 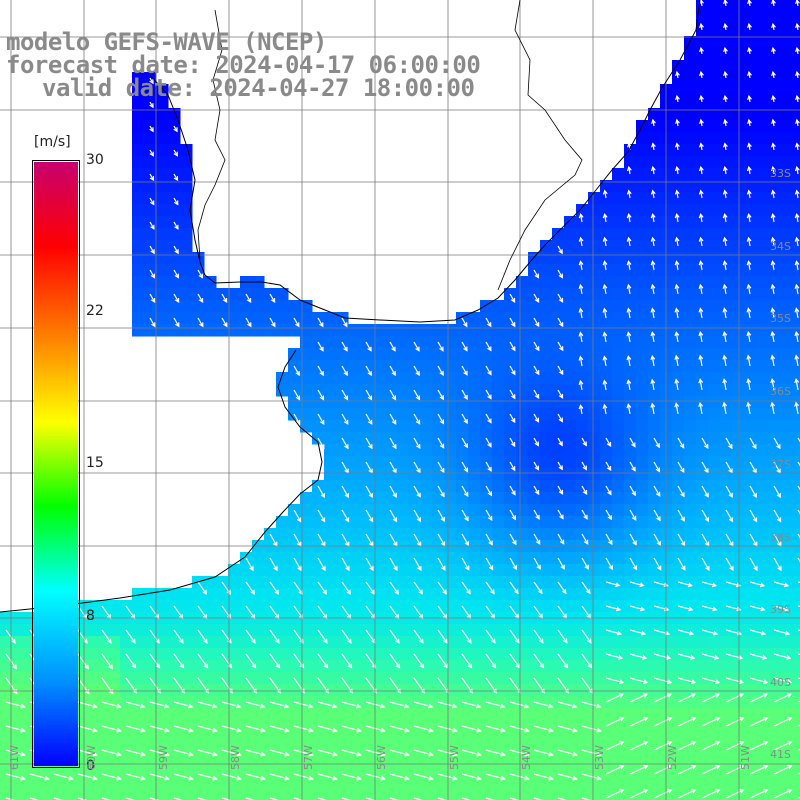 I want to click on lat-label-40s: 40S, so click(x=780, y=682).